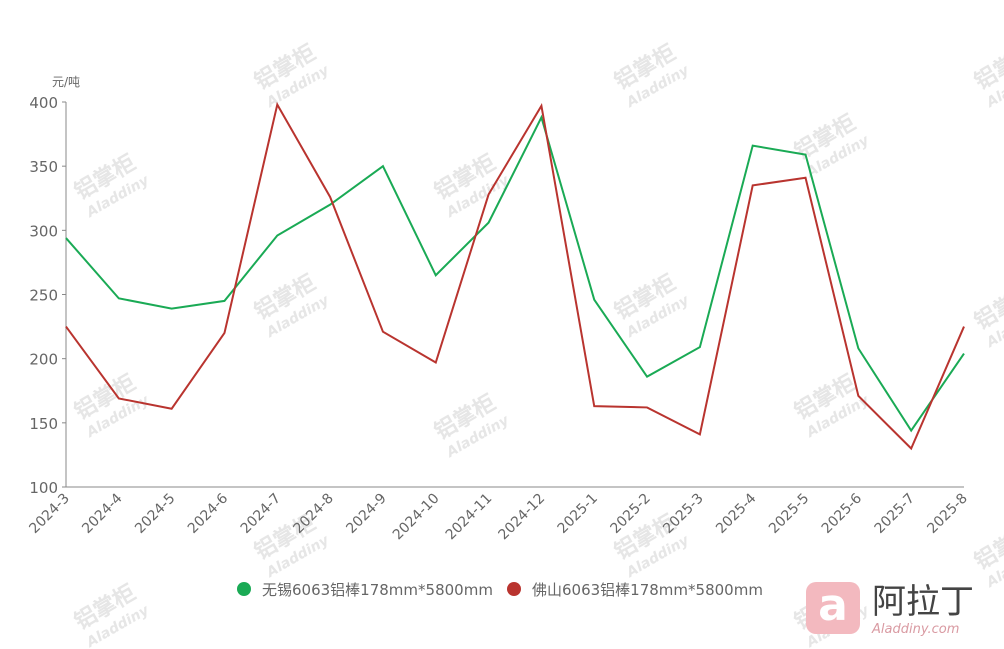  What do you see at coordinates (366, 514) in the screenshot?
I see `x-tick-label: 2024-9` at bounding box center [366, 514].